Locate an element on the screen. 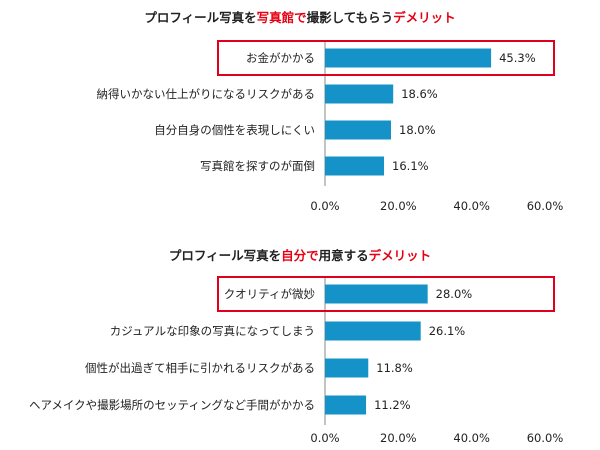  chart1-x-tick-1: 0.0% is located at coordinates (324, 206).